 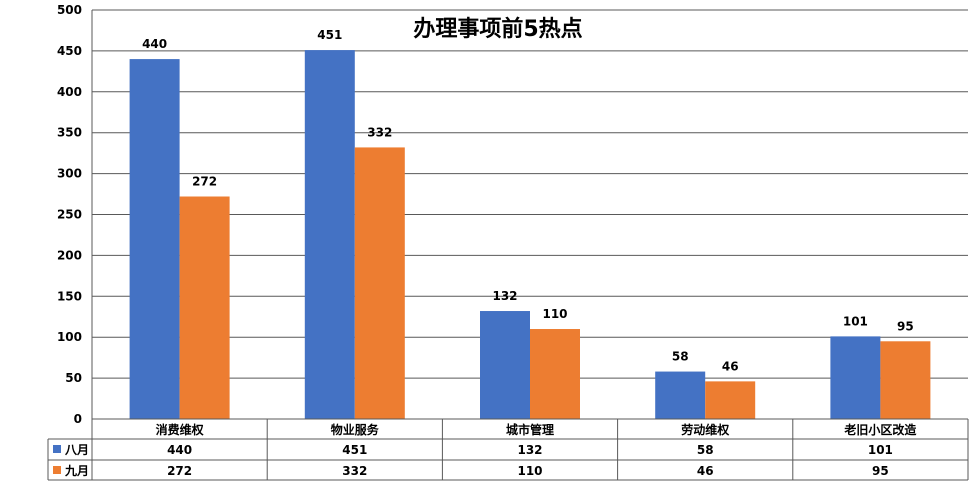 I want to click on y-tick-label-350: 350, so click(x=69, y=133).